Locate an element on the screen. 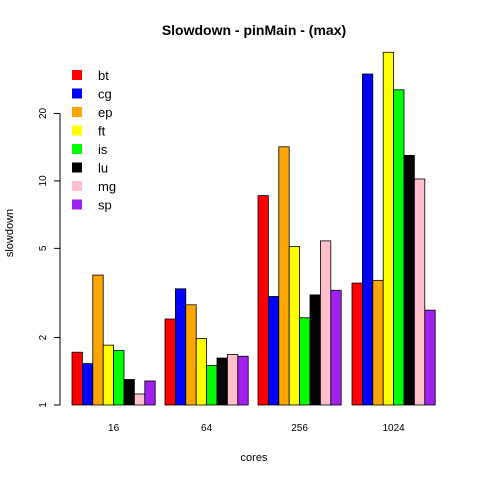 The image size is (480, 480). x-axis-label: cores is located at coordinates (254, 458).